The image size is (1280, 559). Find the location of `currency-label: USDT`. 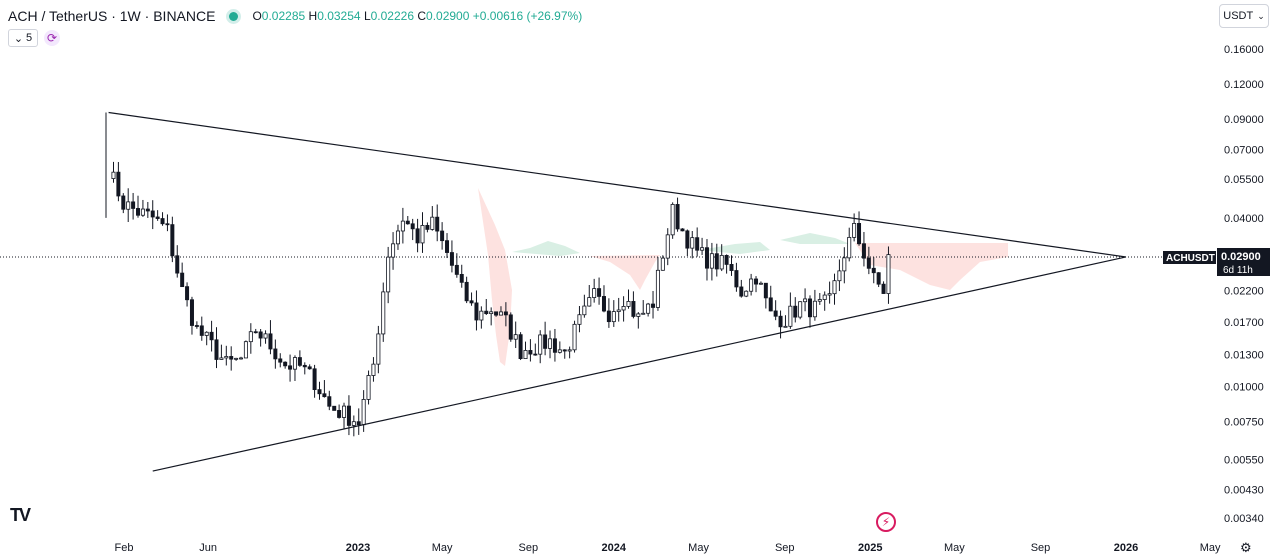

currency-label: USDT is located at coordinates (1238, 16).